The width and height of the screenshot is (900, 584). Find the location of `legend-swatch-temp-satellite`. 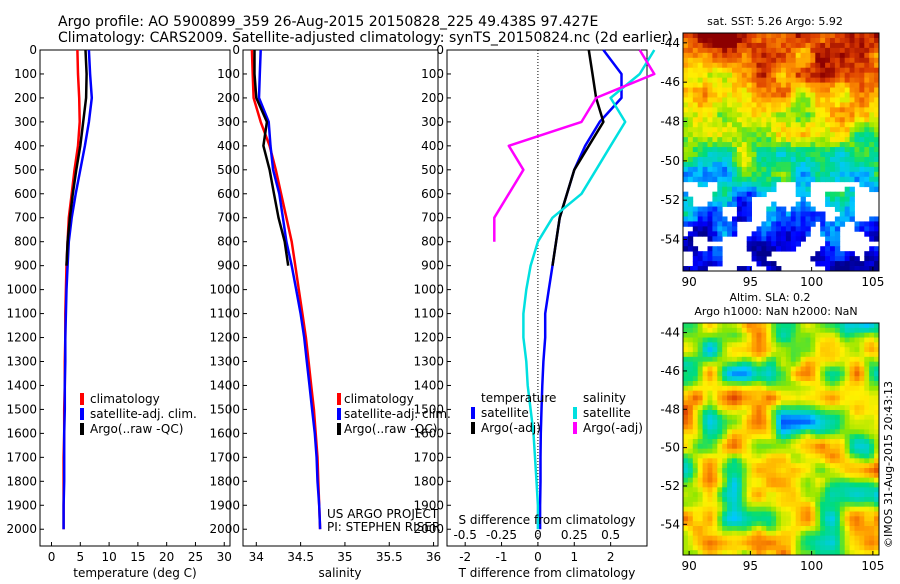

legend-swatch-temp-satellite is located at coordinates (473, 413).